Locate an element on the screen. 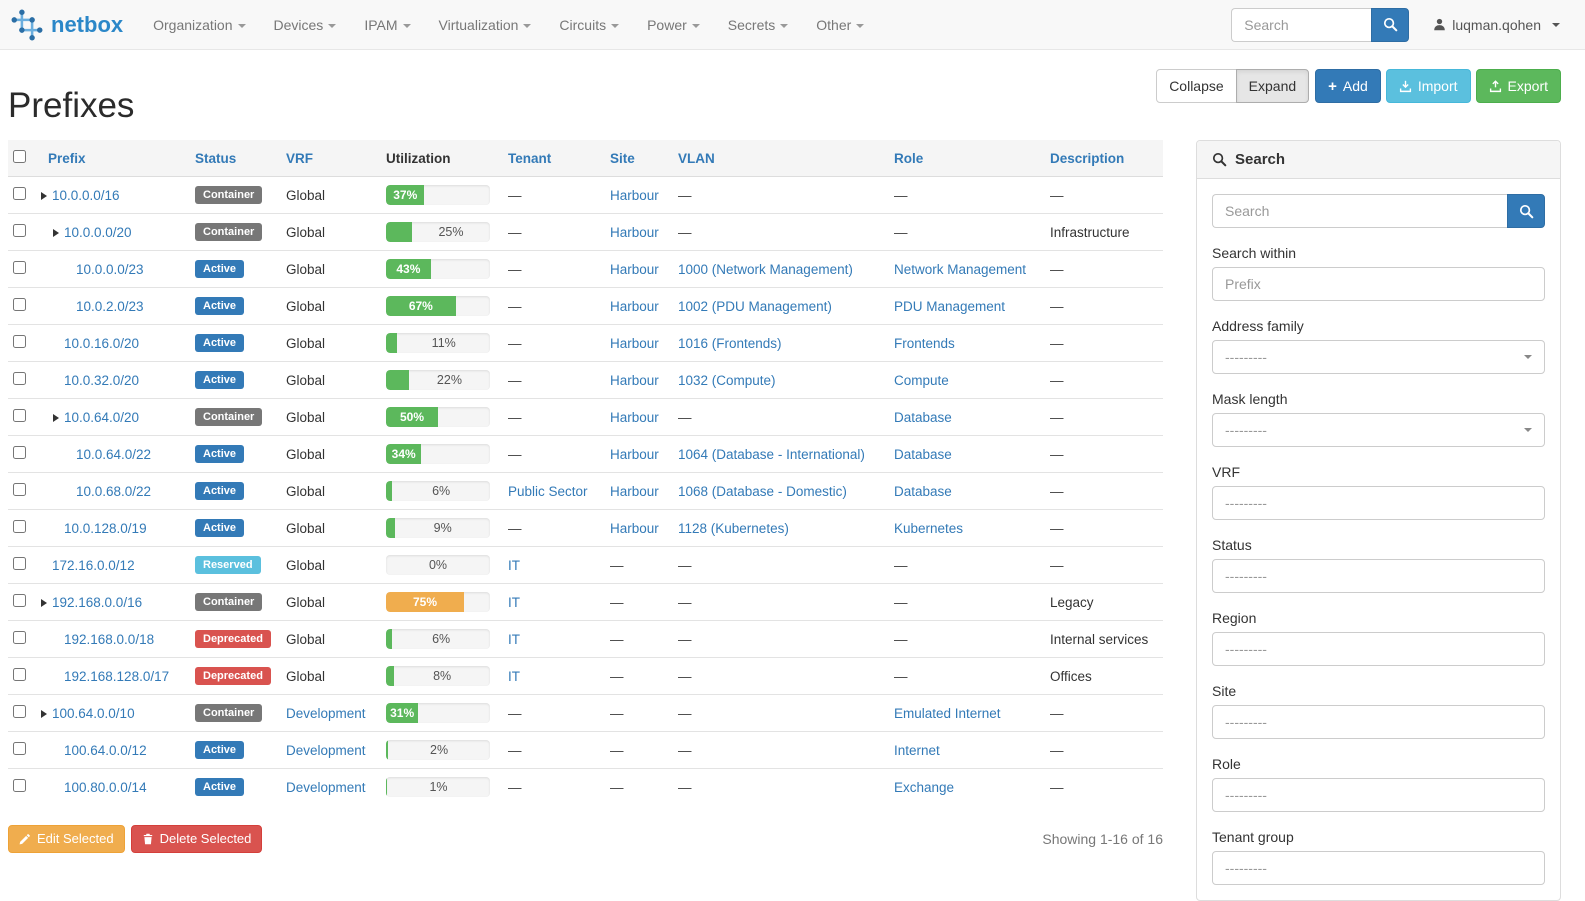  prefix-link: 10.0.0.0/20 is located at coordinates (98, 232).